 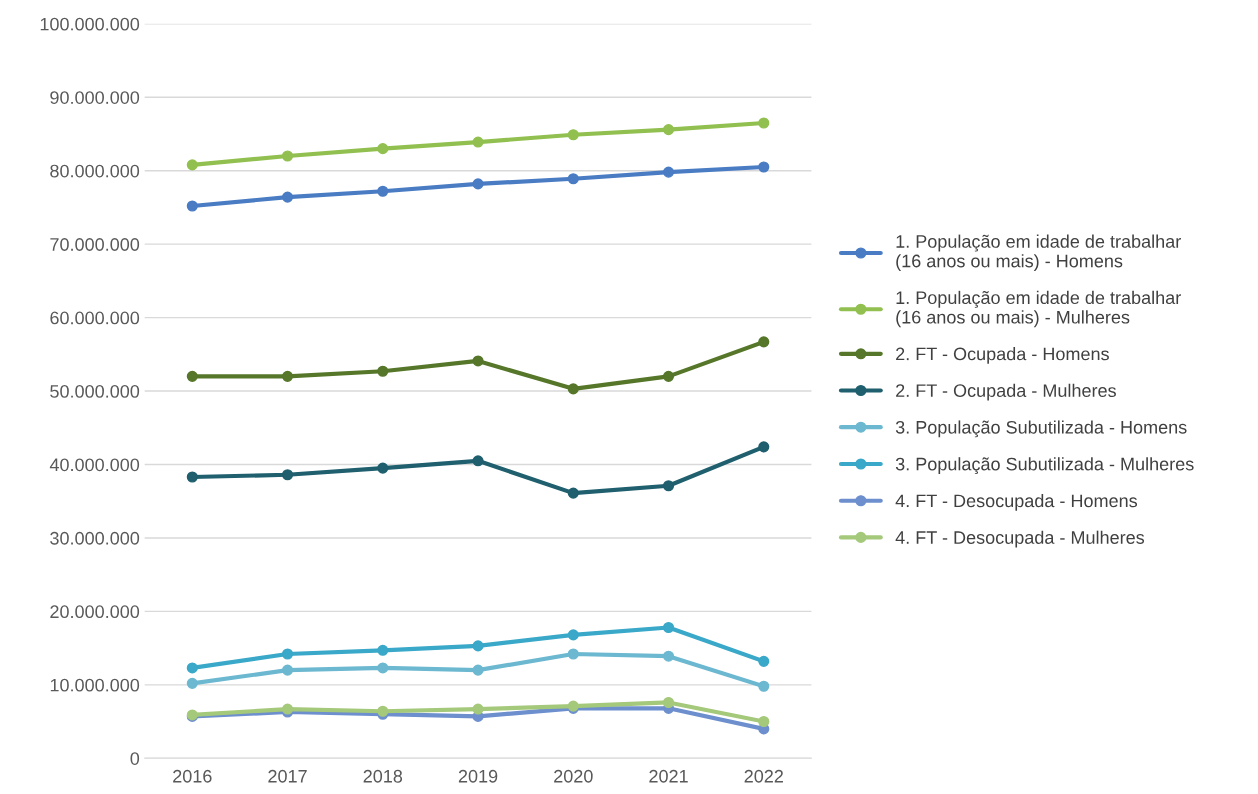 What do you see at coordinates (95, 685) in the screenshot?
I see `y-tick-label: 10.000.000` at bounding box center [95, 685].